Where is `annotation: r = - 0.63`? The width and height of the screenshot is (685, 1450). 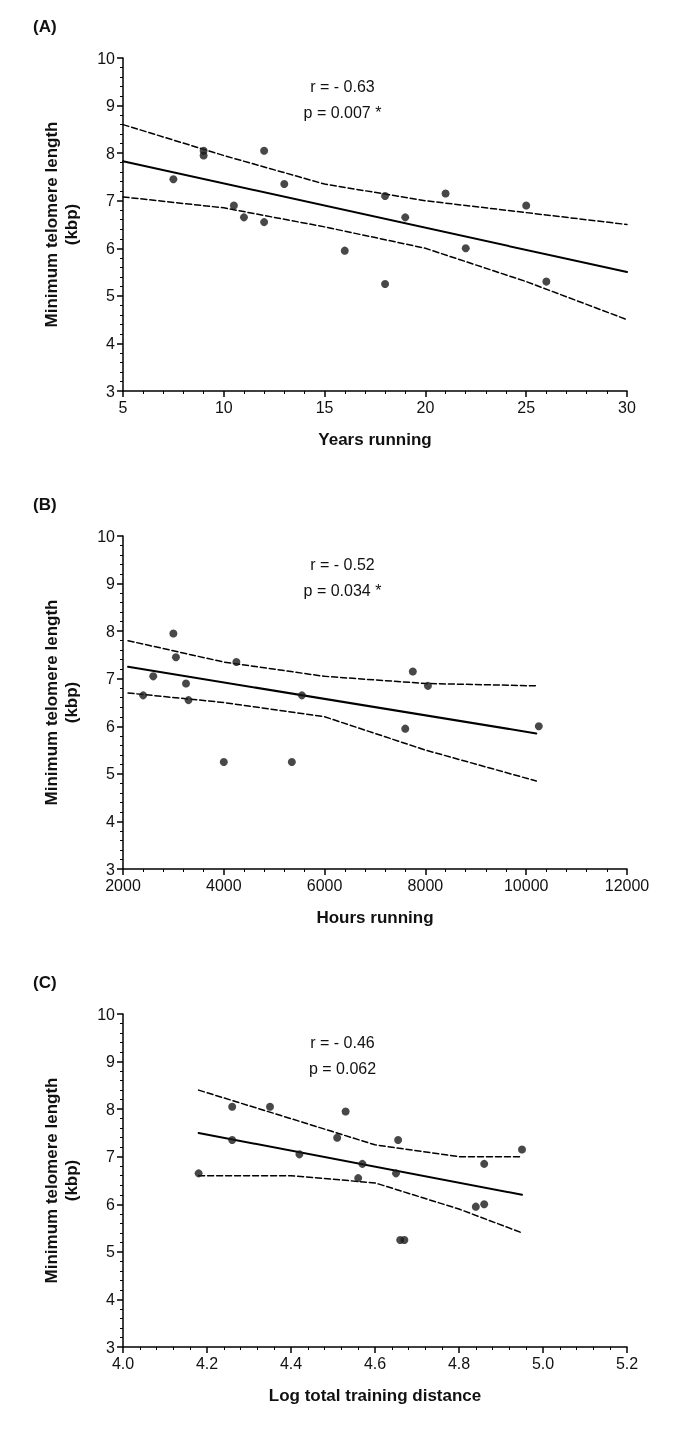
annotation: r = - 0.63 is located at coordinates (342, 86).